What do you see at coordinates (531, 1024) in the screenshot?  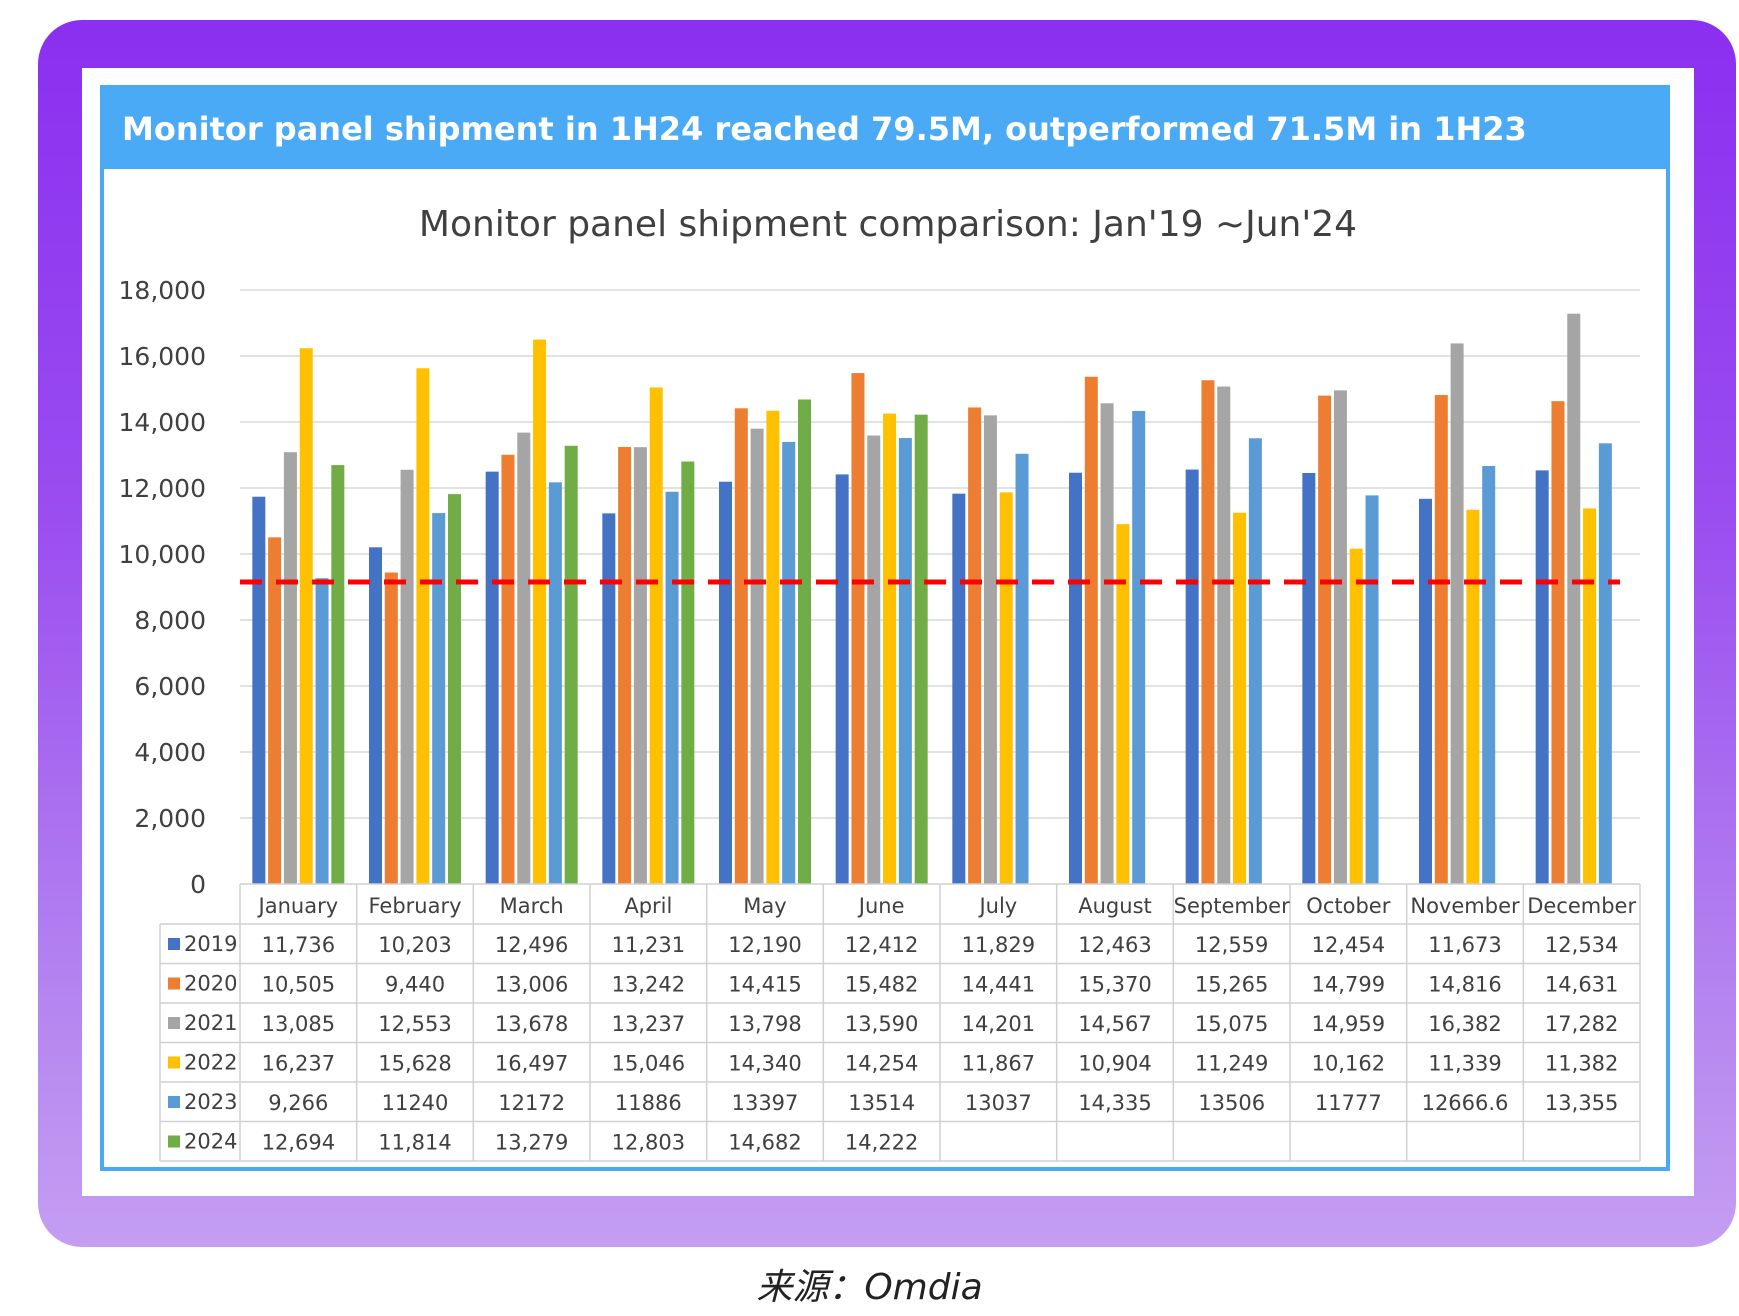 I see `data-label: 13,678` at bounding box center [531, 1024].